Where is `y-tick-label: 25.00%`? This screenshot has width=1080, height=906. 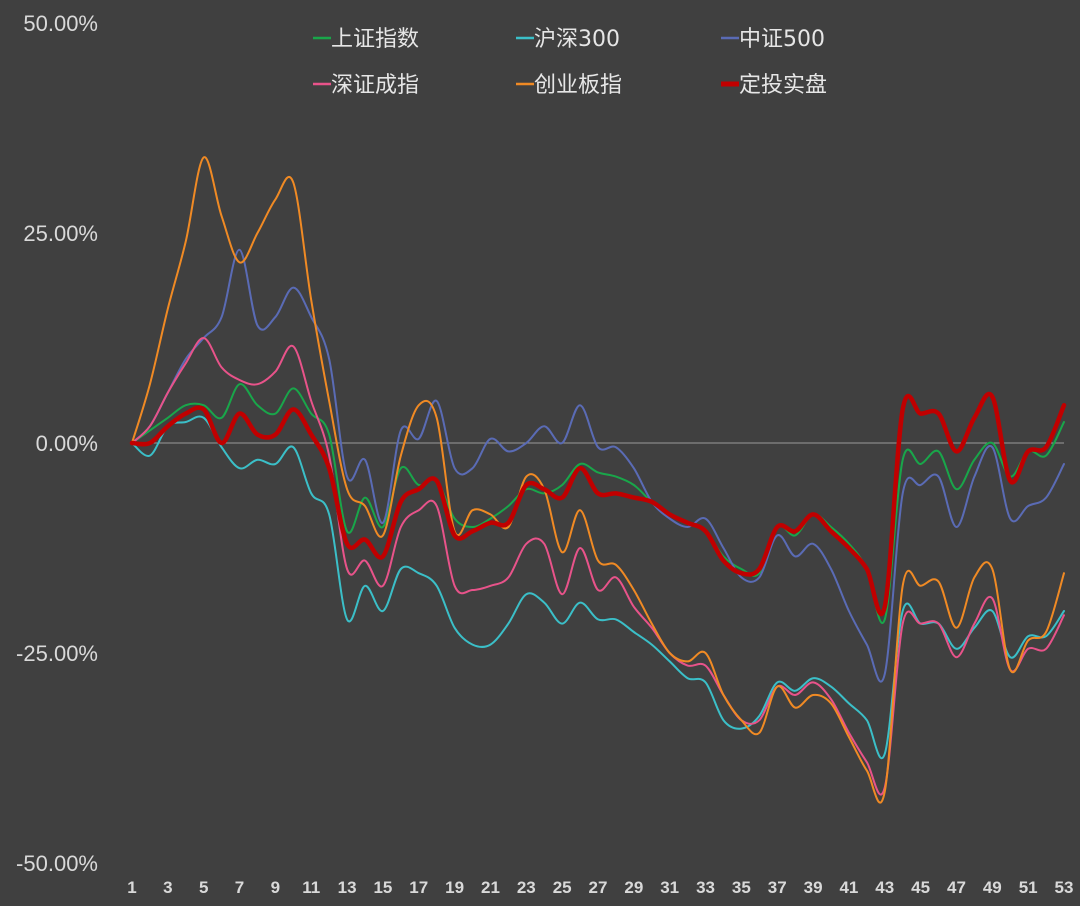 y-tick-label: 25.00% is located at coordinates (60, 233).